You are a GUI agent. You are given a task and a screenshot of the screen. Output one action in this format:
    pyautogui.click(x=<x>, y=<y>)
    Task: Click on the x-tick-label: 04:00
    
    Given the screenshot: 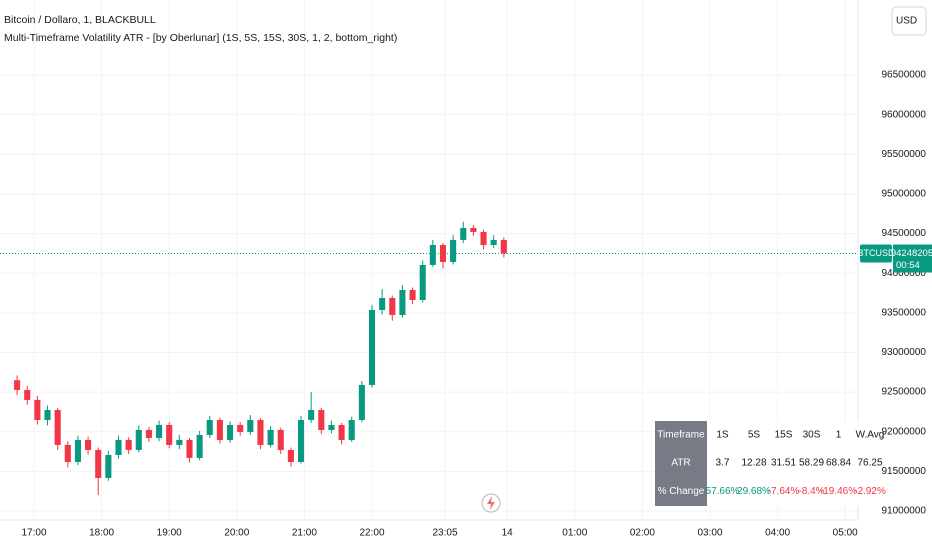 What is the action you would take?
    pyautogui.click(x=777, y=533)
    